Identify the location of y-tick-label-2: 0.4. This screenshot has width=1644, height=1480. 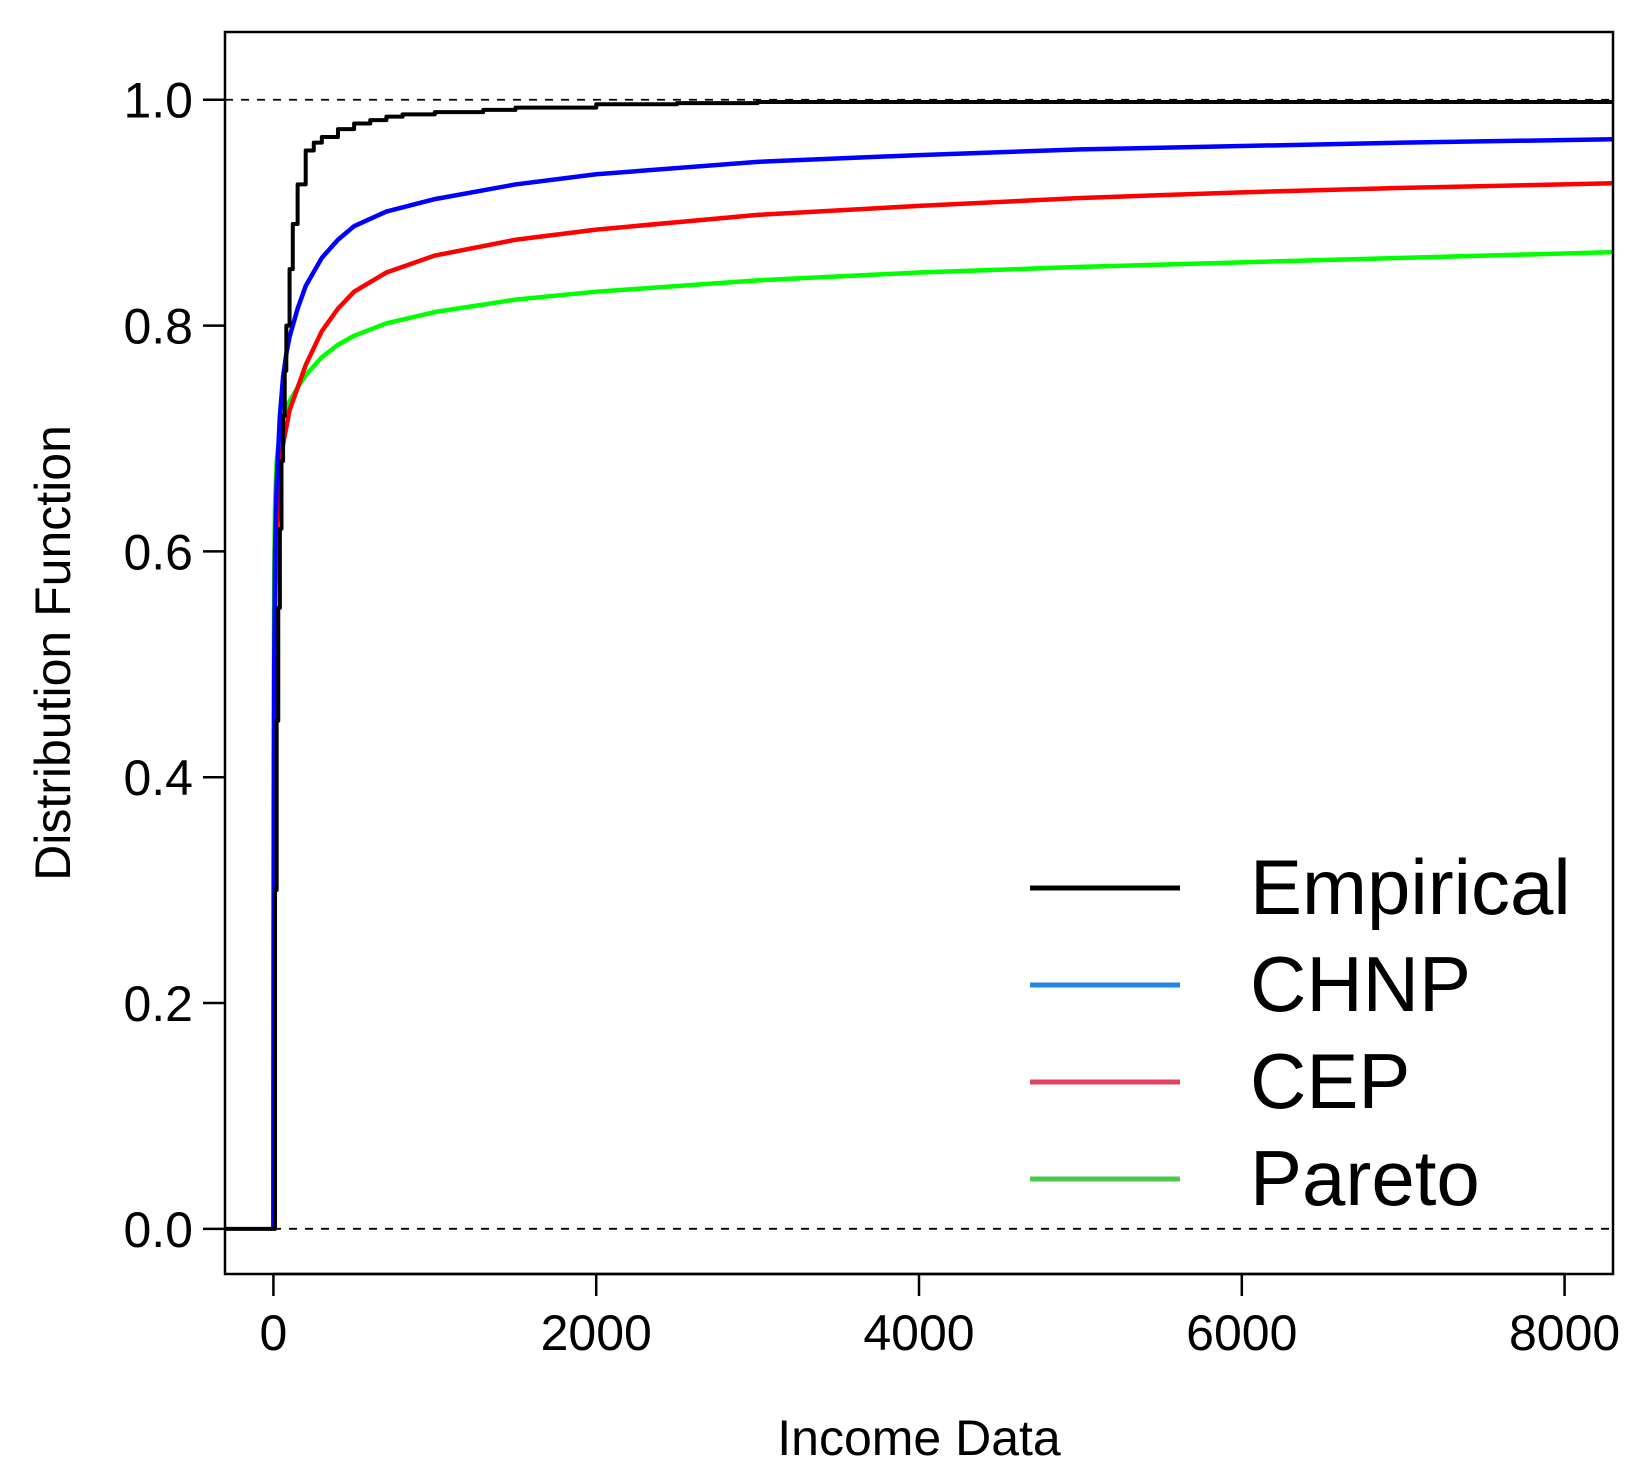
(158, 778).